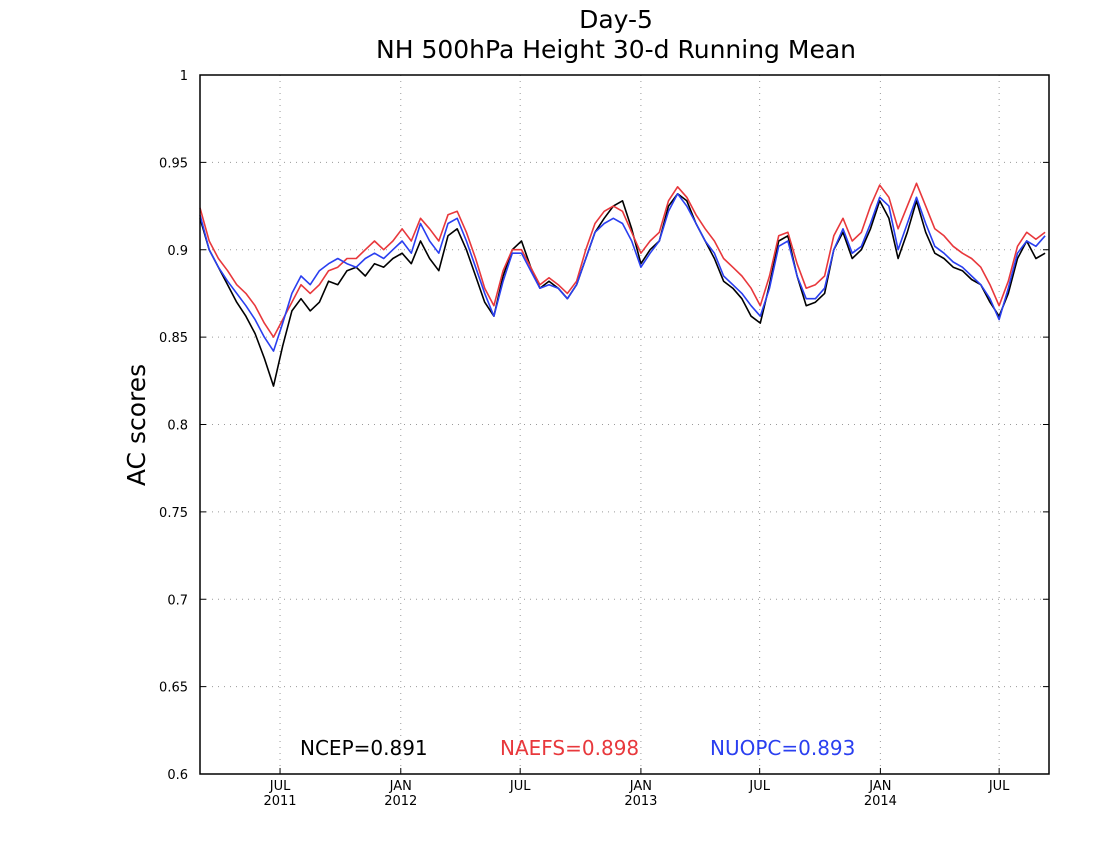 The image size is (1100, 850). What do you see at coordinates (173, 338) in the screenshot?
I see `y-tick-label: 0.85` at bounding box center [173, 338].